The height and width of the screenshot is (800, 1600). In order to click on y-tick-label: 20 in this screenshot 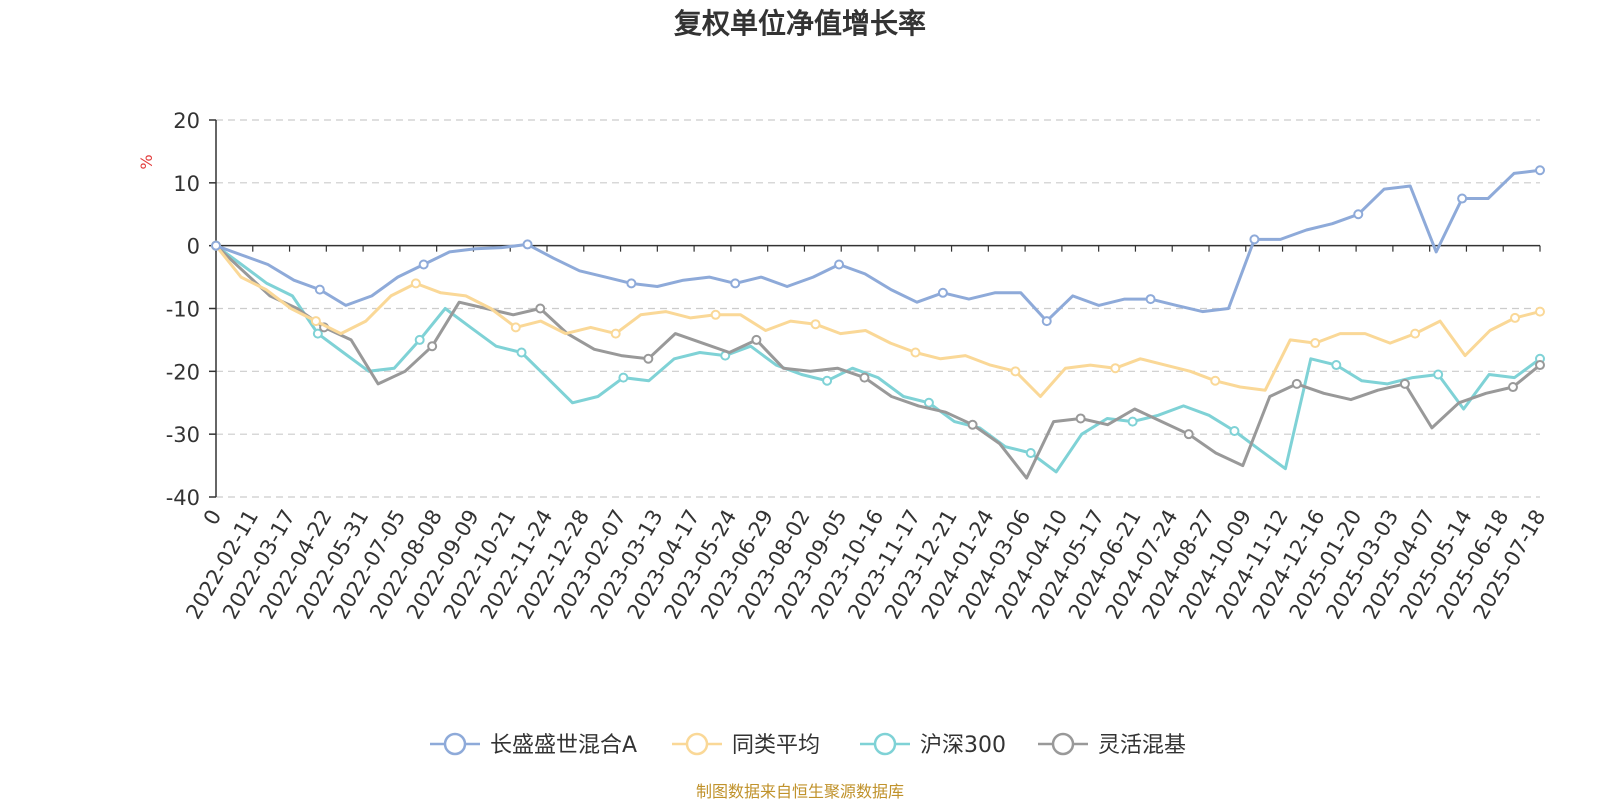, I will do `click(186, 121)`.